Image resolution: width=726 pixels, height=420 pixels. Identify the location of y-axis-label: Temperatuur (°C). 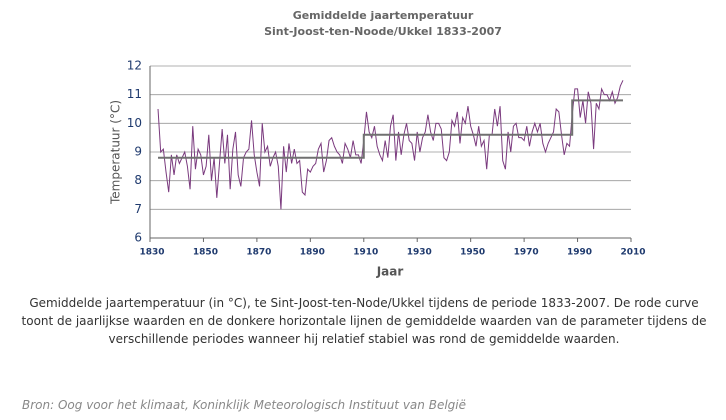
(116, 152).